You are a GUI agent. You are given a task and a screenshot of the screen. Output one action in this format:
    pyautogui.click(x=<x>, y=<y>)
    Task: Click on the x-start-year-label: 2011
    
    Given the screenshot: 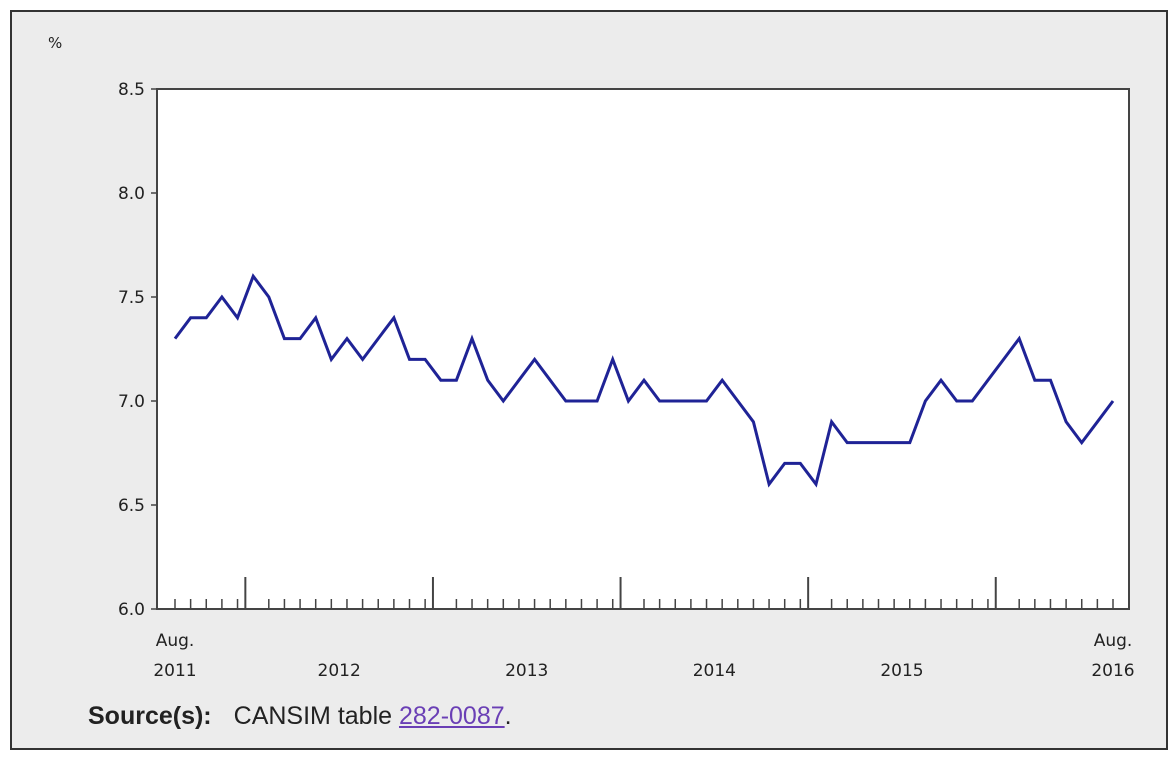 What is the action you would take?
    pyautogui.click(x=174, y=671)
    